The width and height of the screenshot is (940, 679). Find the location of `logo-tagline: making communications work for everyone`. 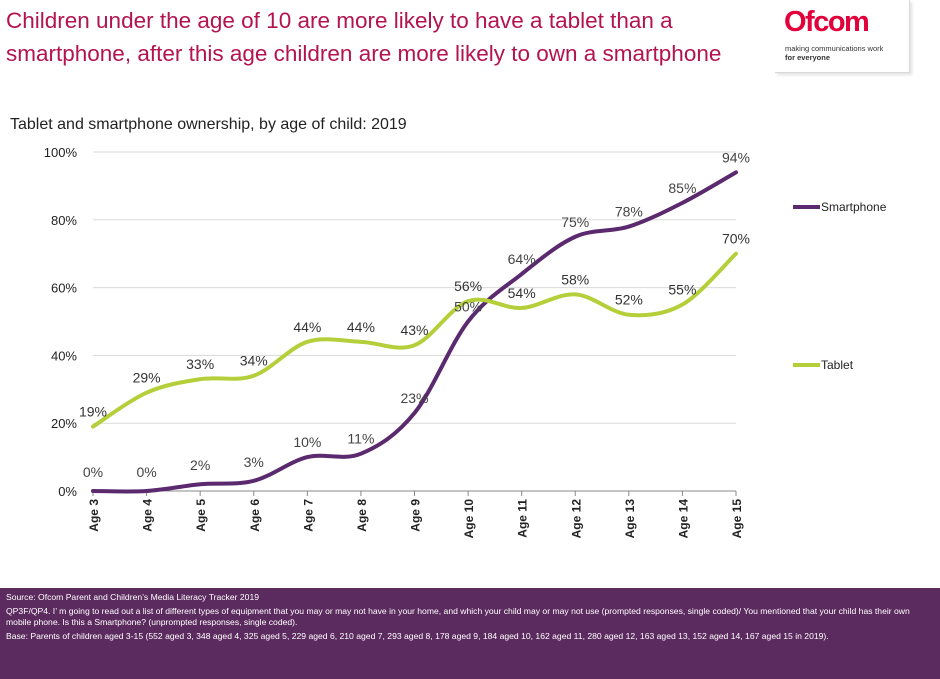

logo-tagline: making communications work for everyone is located at coordinates (834, 53).